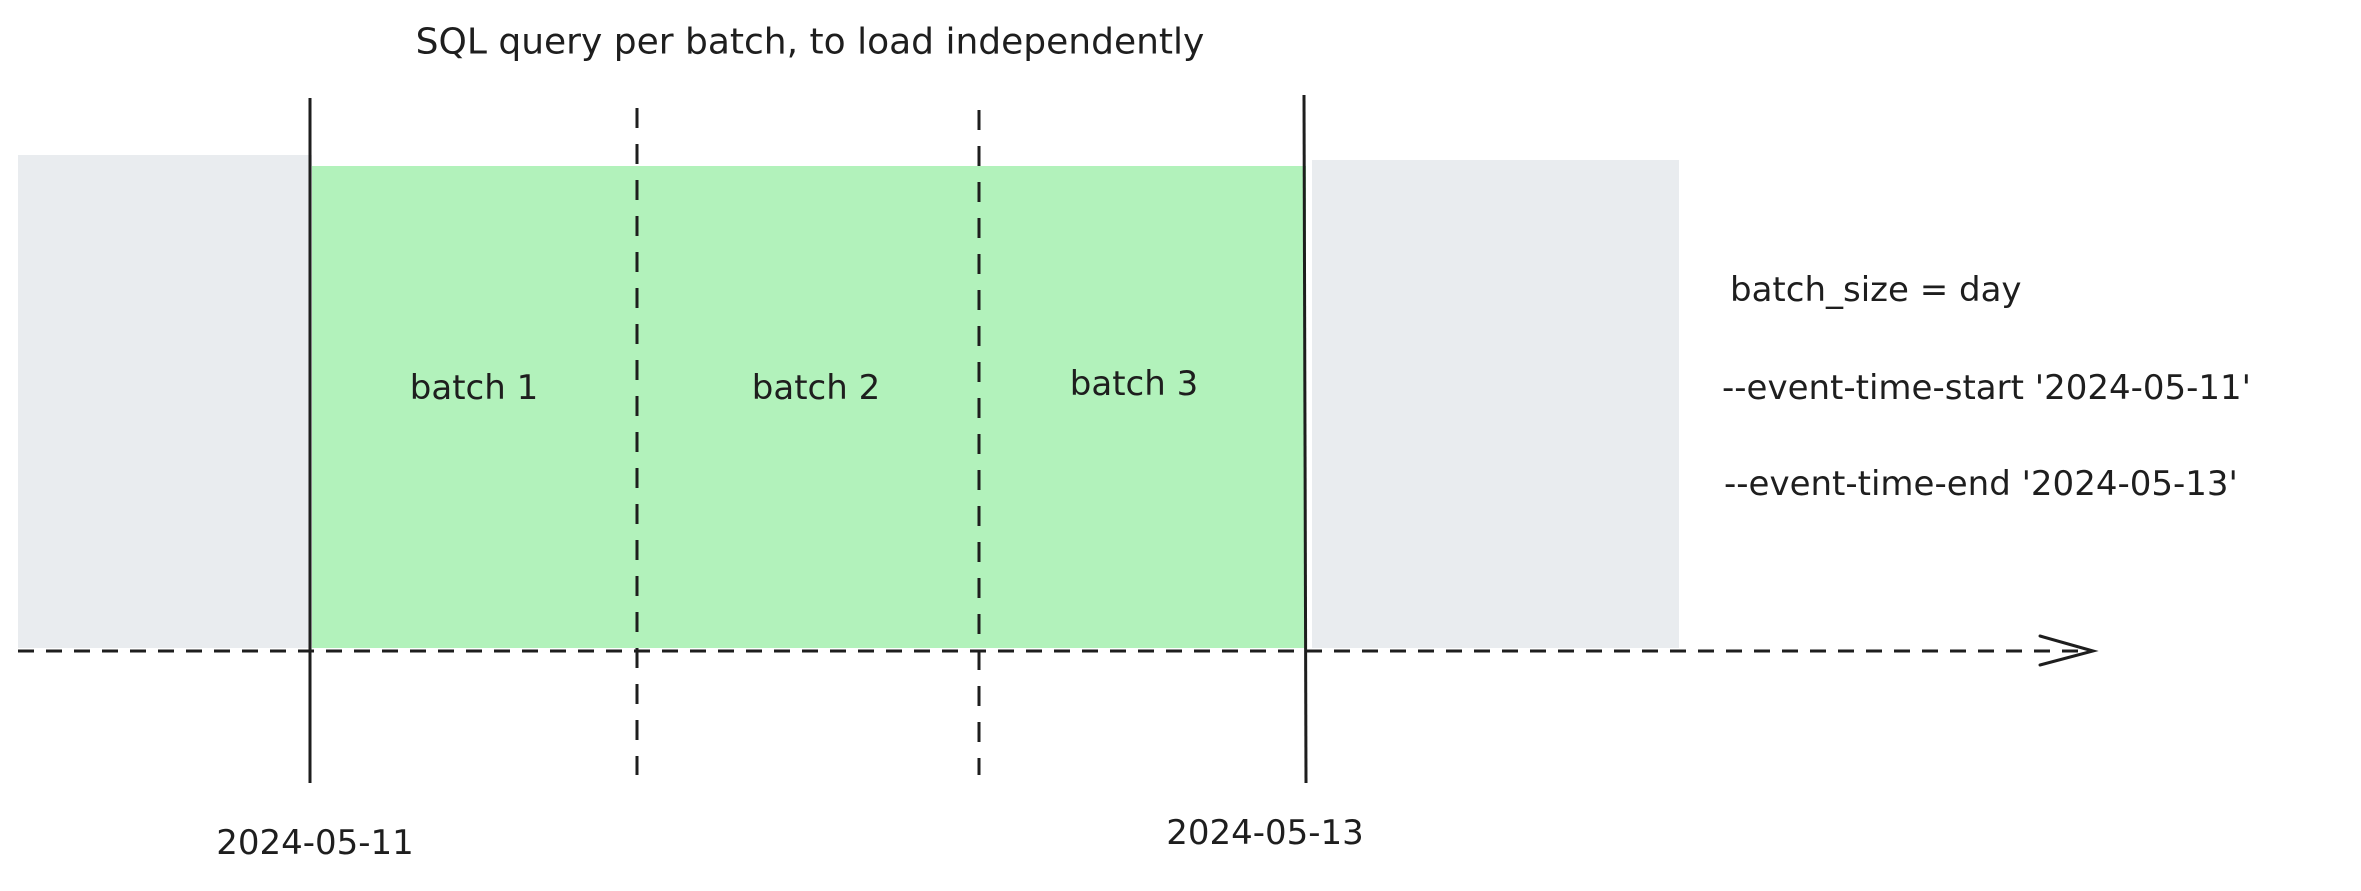 This screenshot has width=2361, height=891. I want to click on end-boundary-line, so click(1305, 439).